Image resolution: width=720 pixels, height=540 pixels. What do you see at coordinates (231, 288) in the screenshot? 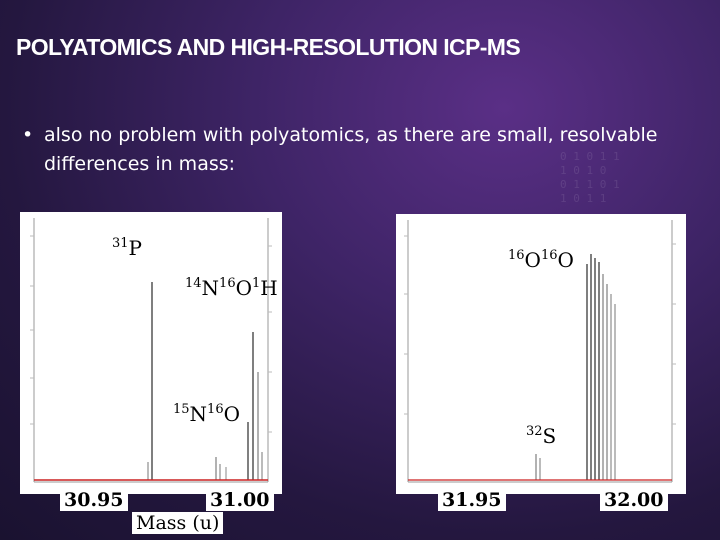
I see `peak-label-14N16O1H: 14N16O1H` at bounding box center [231, 288].